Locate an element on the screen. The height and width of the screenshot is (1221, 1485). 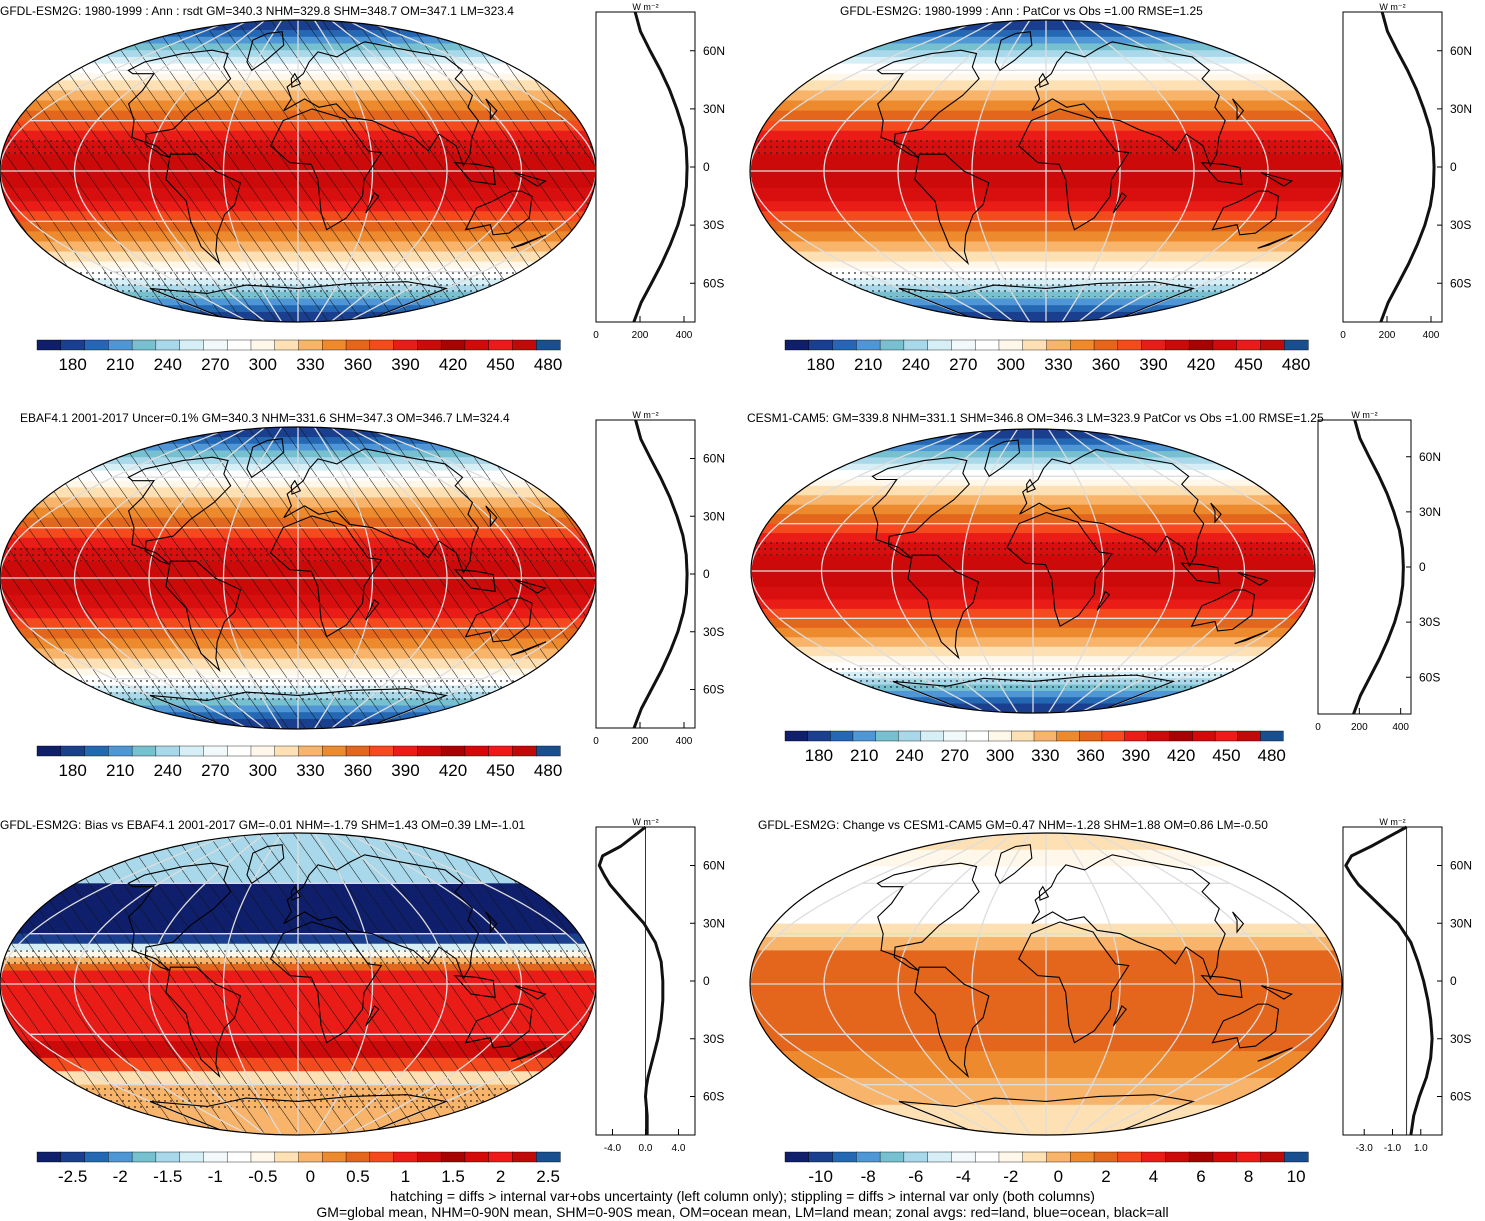
colorbar-label: 240 is located at coordinates (909, 755).